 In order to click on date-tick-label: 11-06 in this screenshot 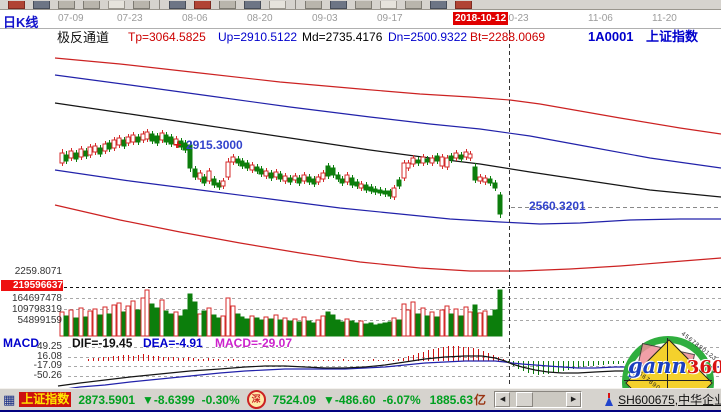, I will do `click(600, 18)`.